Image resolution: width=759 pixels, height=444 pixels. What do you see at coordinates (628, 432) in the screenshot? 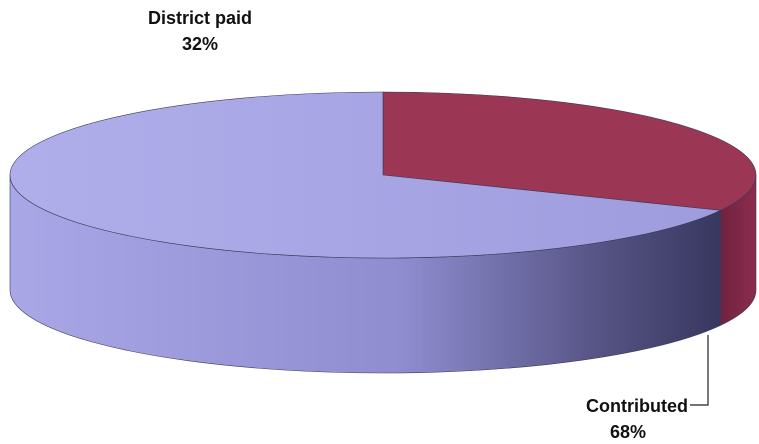
I see `slice-value-contributed: 68%` at bounding box center [628, 432].